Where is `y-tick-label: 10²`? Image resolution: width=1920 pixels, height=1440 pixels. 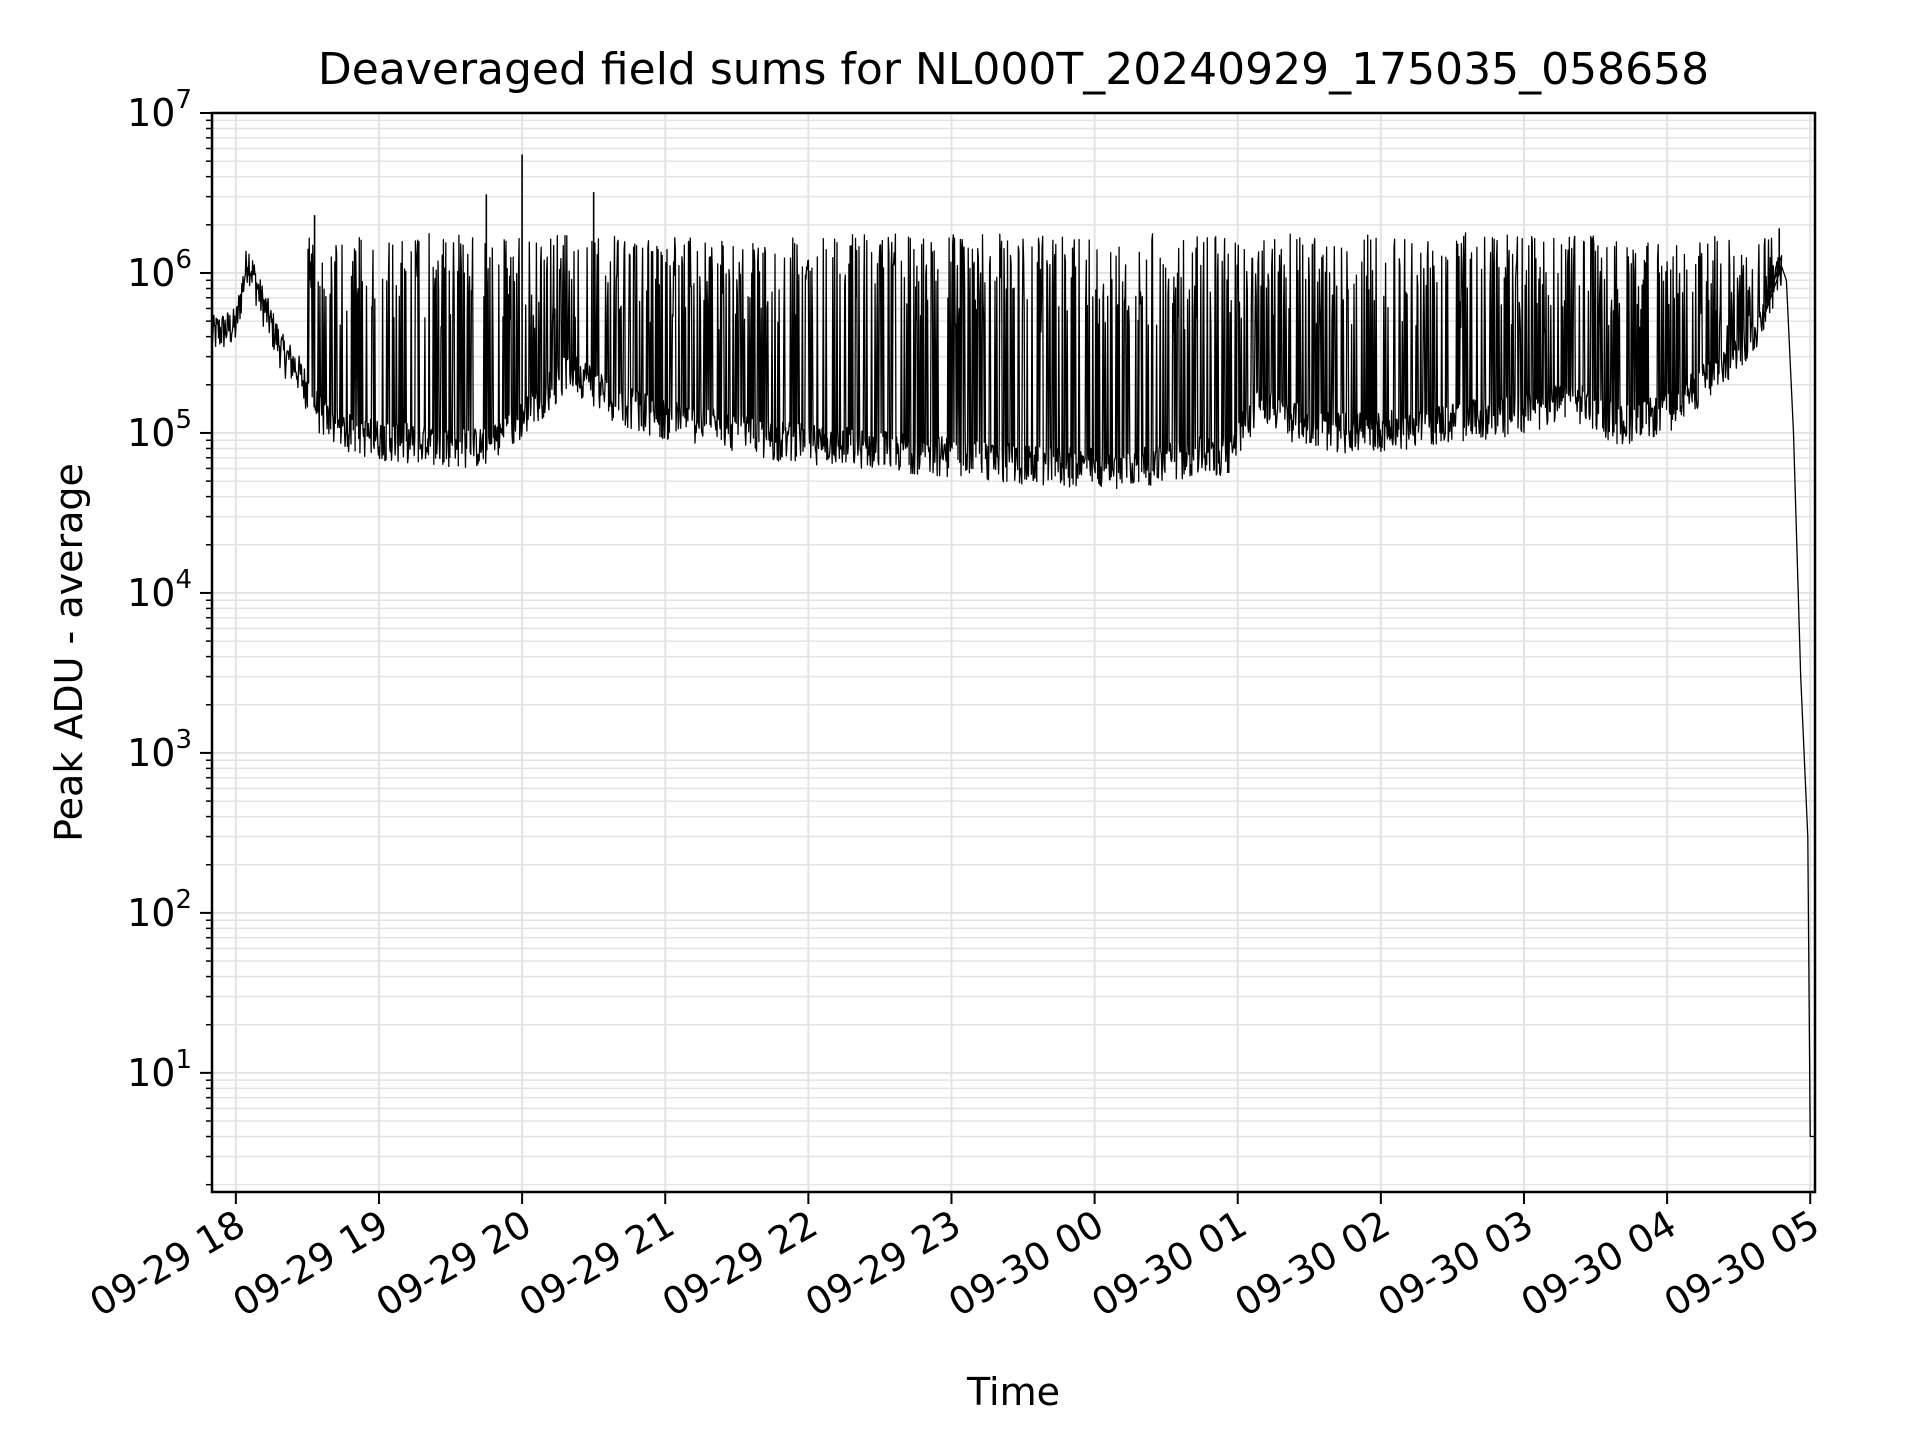
y-tick-label: 10² is located at coordinates (159, 910).